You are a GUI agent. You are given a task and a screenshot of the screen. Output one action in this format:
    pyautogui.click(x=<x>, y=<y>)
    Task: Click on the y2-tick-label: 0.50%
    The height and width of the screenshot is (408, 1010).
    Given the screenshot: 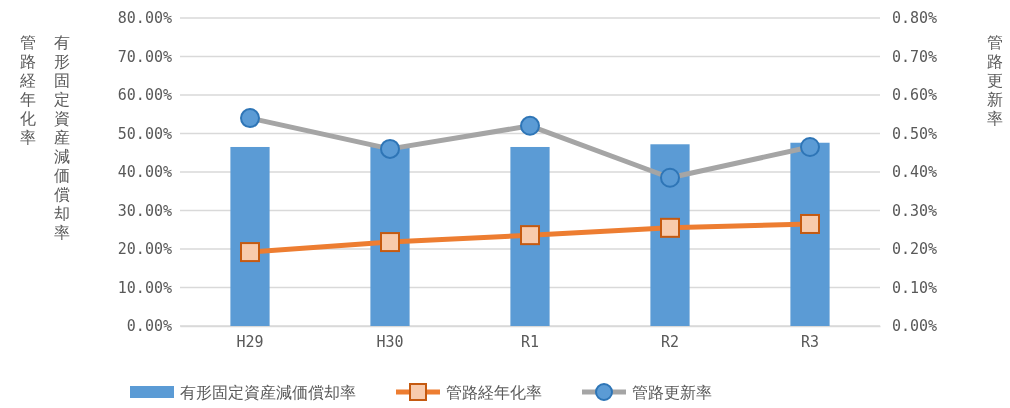 What is the action you would take?
    pyautogui.click(x=915, y=133)
    